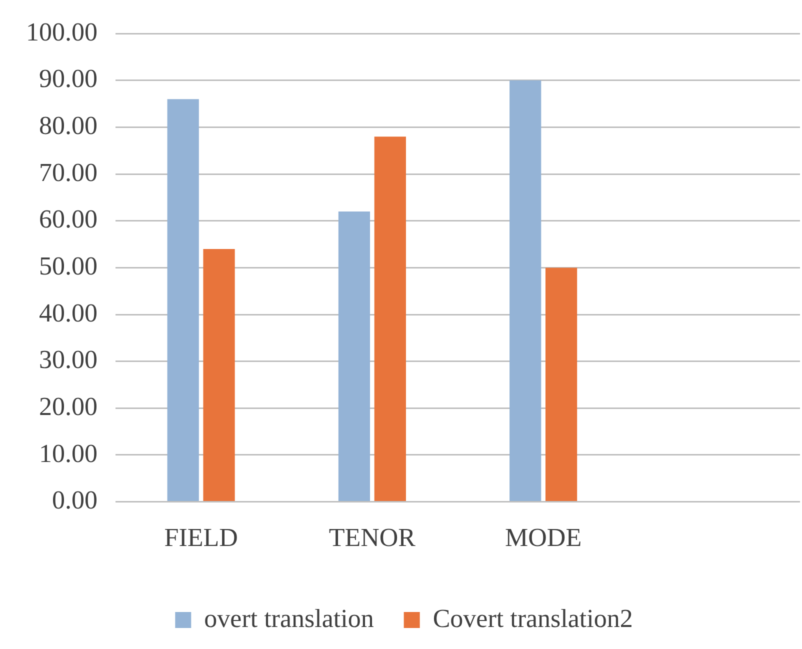 The height and width of the screenshot is (649, 802). Describe the element at coordinates (68, 406) in the screenshot. I see `y-tick-label: 20.00` at that location.